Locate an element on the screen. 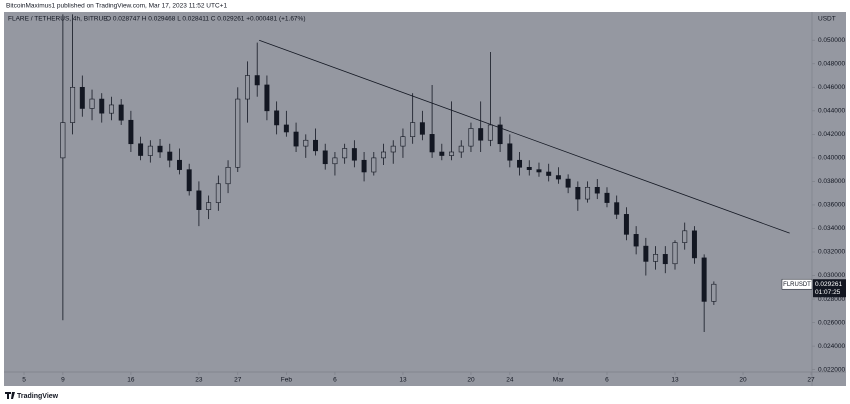 The image size is (850, 404). y-tick-label: 0.022000 is located at coordinates (831, 369).